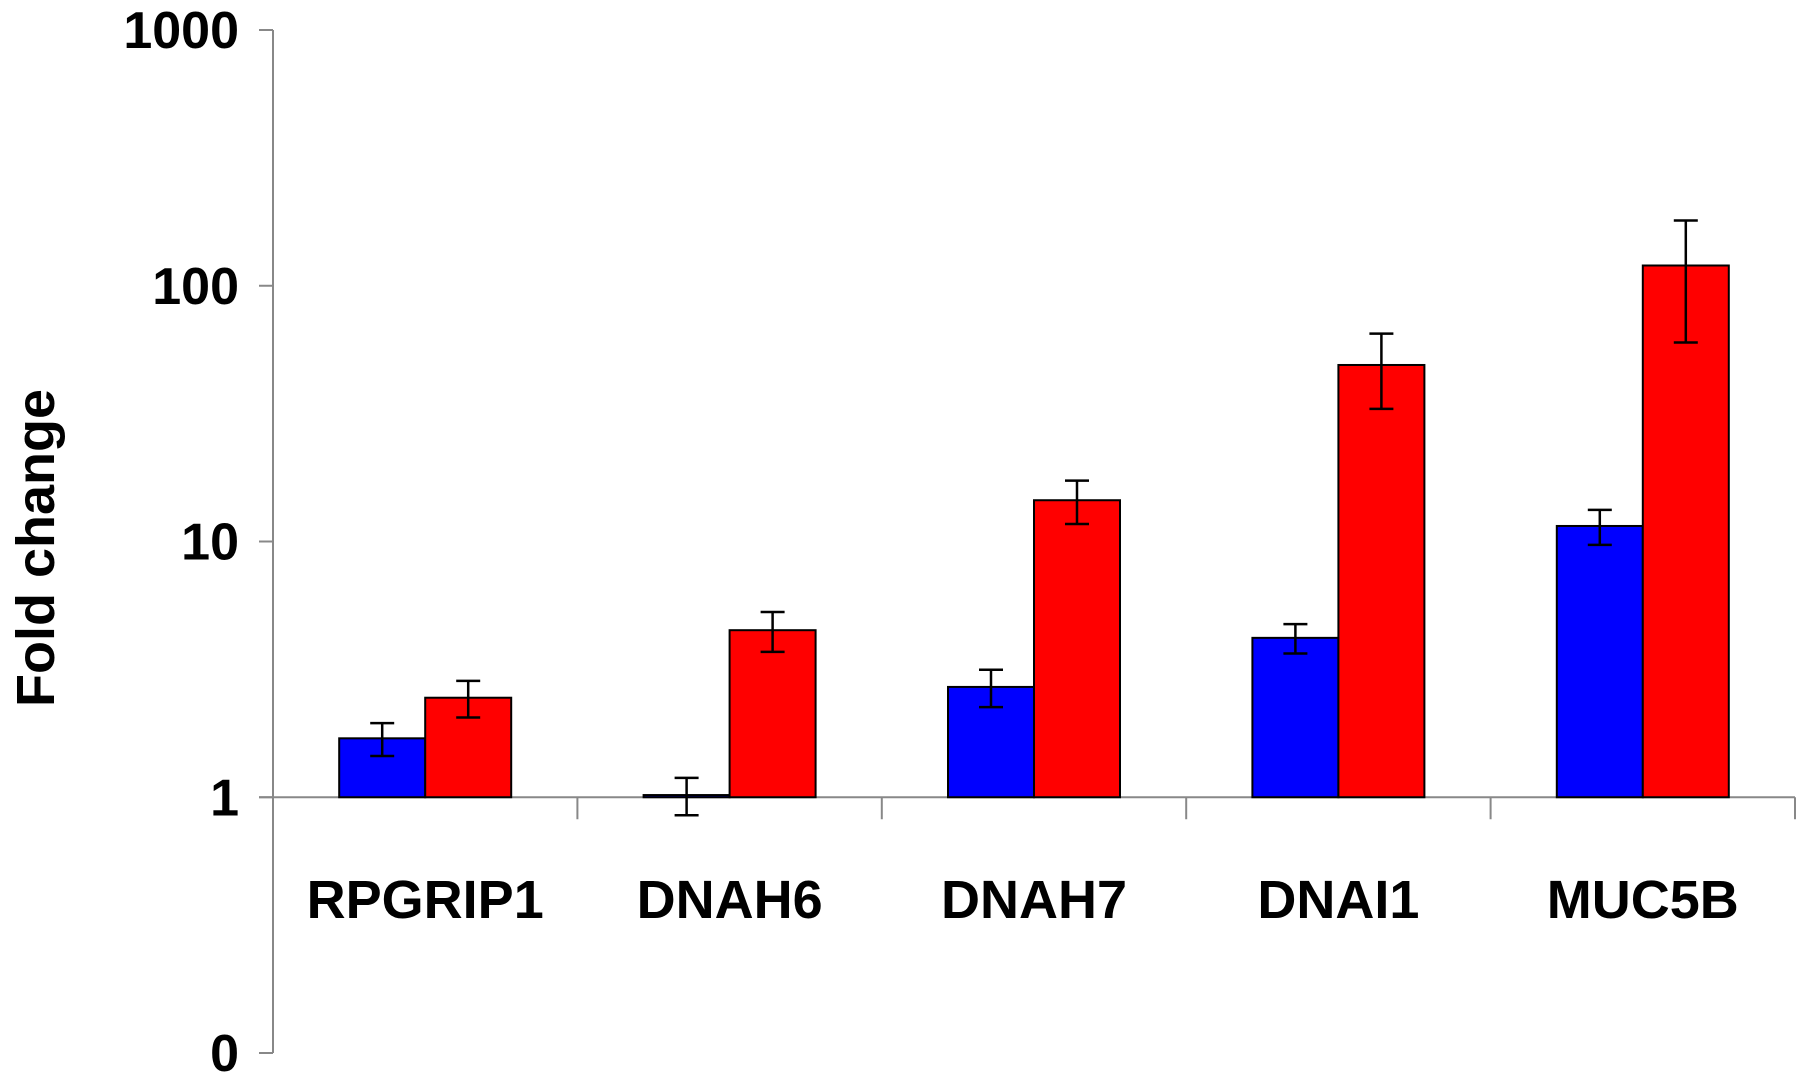 This screenshot has height=1086, width=1800. Describe the element at coordinates (36, 548) in the screenshot. I see `y-axis-title: Fold change` at that location.